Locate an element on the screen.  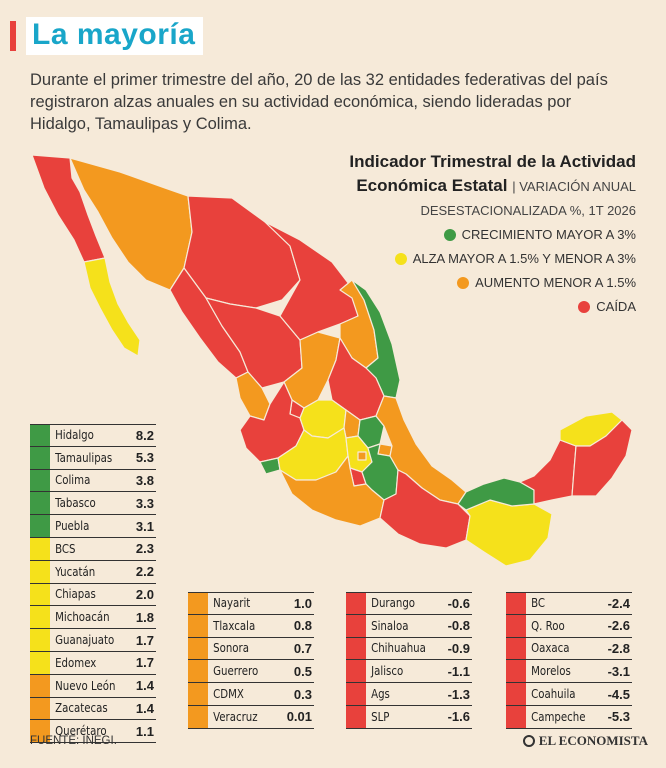
state-value: 1.4 is located at coordinates (144, 686).